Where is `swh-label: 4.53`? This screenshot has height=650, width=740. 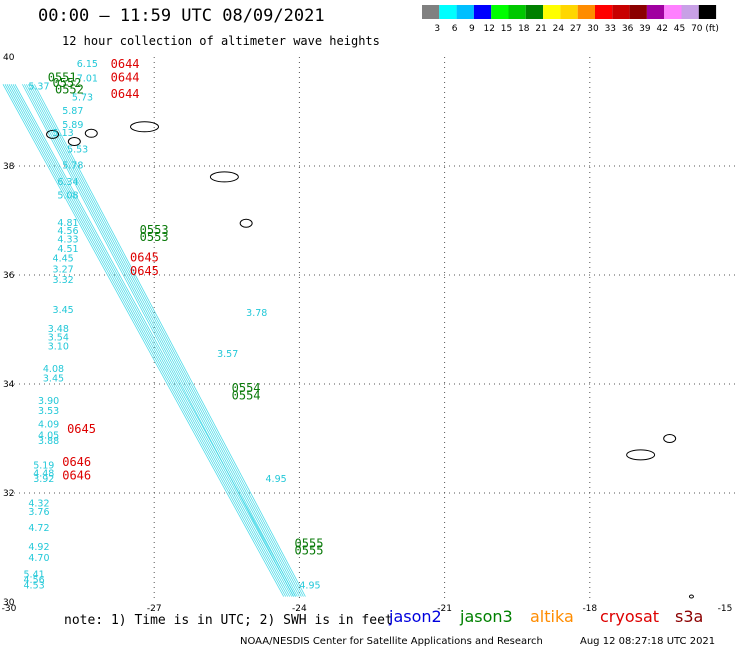
swh-label: 4.53 is located at coordinates (34, 585).